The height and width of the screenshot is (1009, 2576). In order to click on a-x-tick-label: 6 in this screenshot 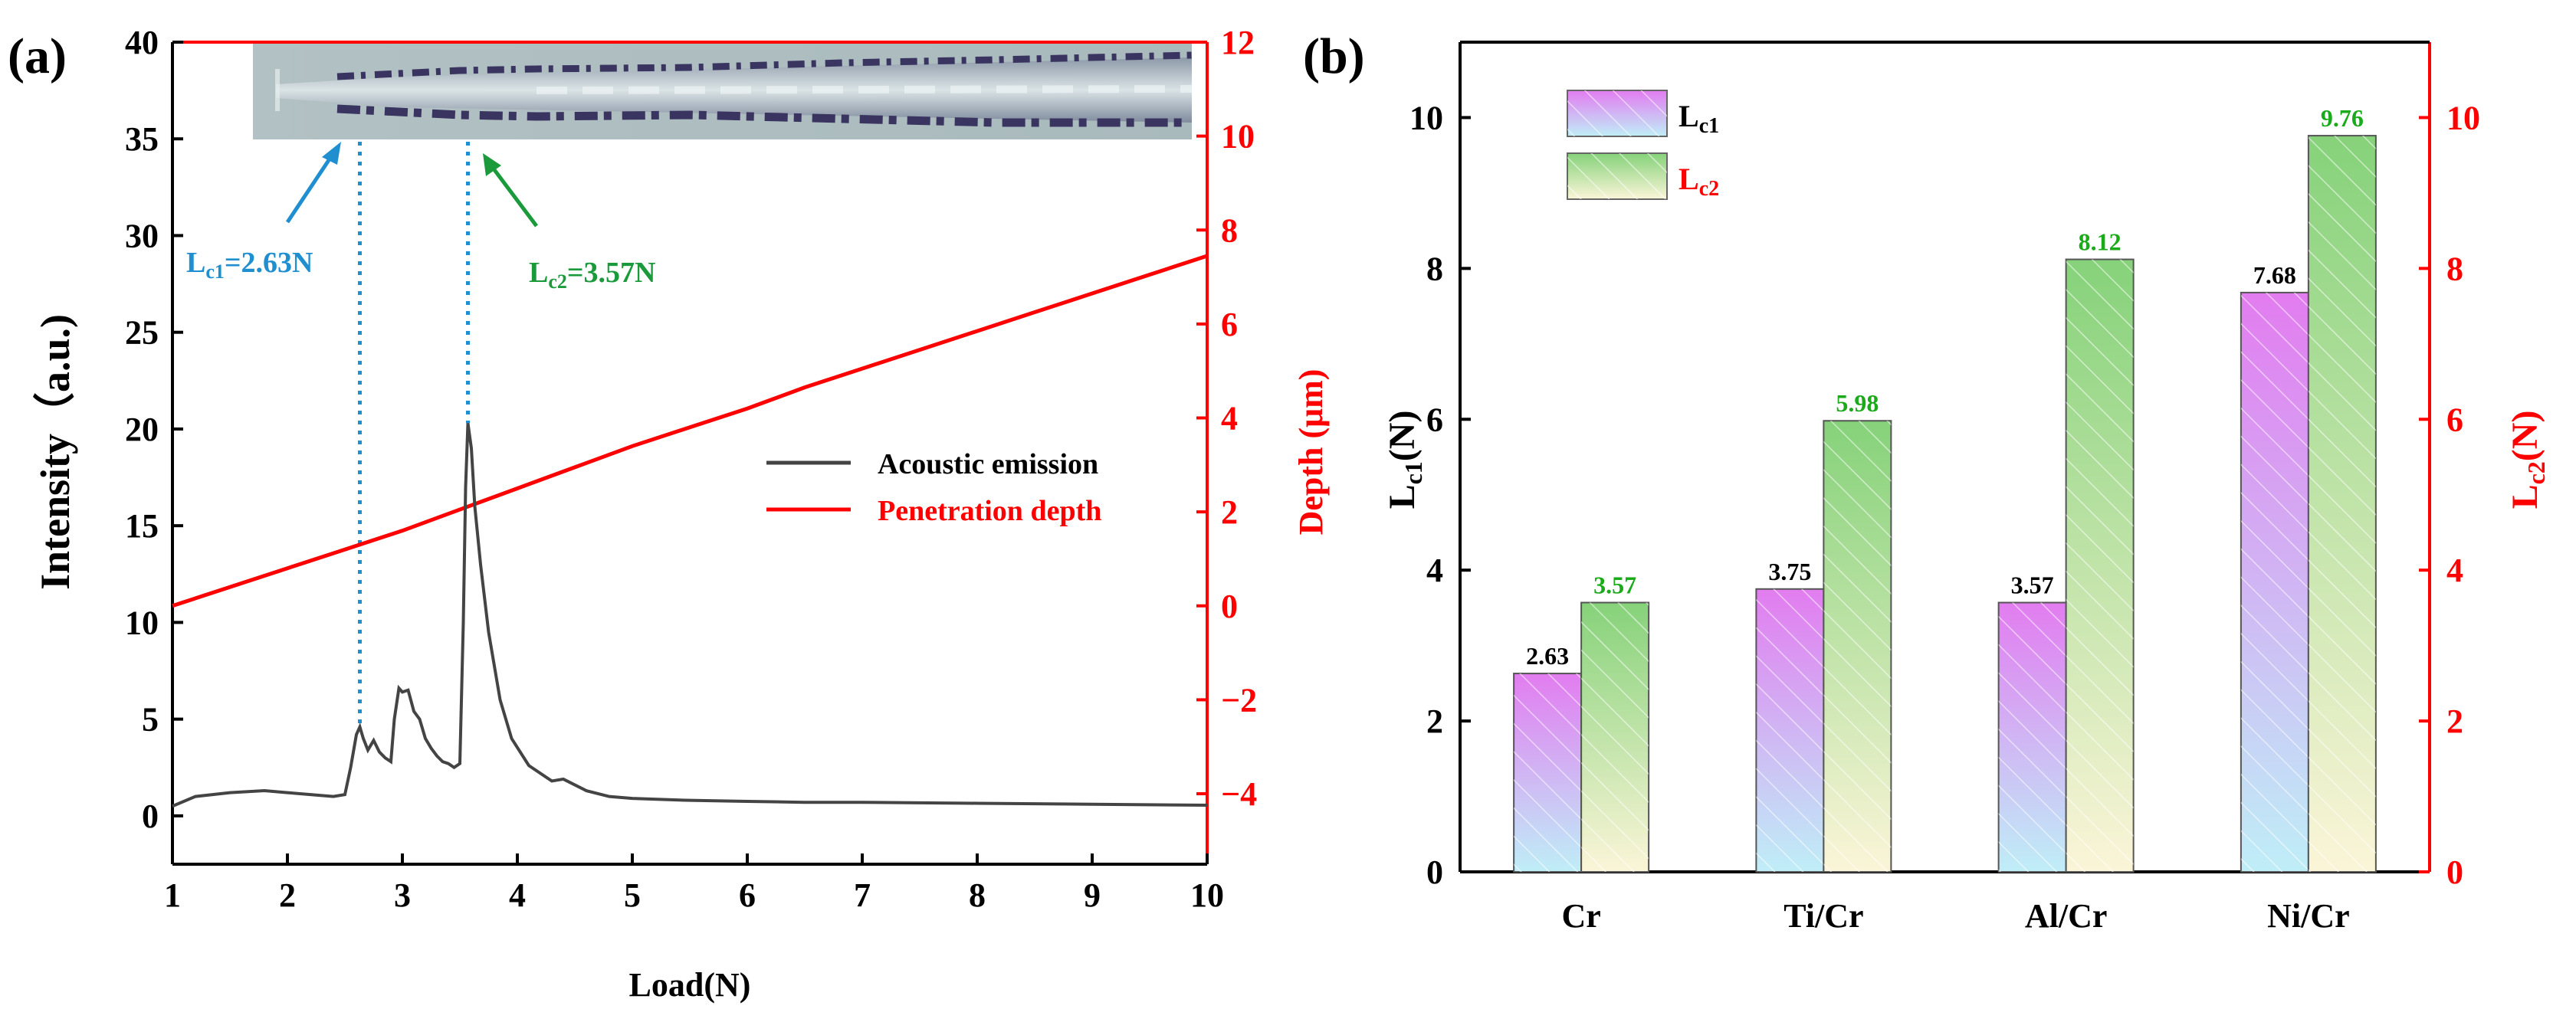, I will do `click(747, 895)`.